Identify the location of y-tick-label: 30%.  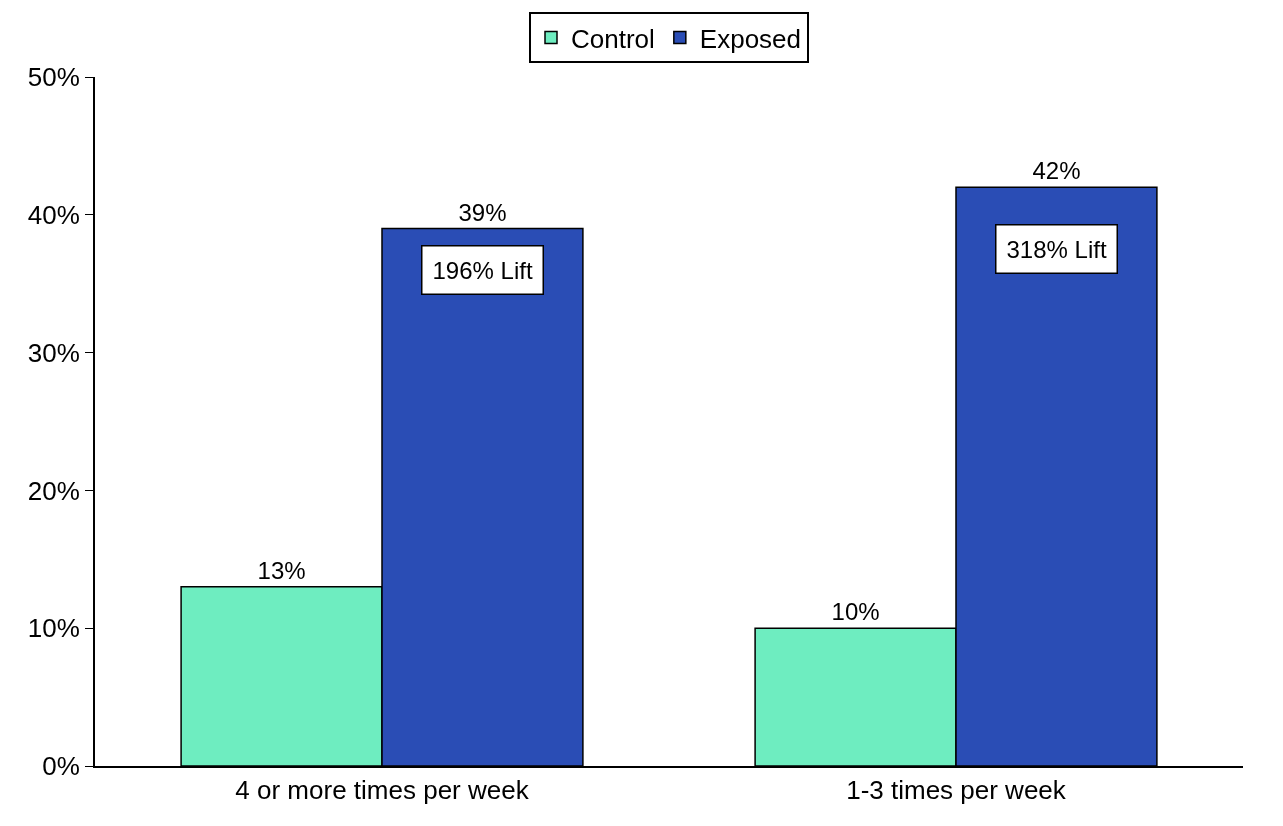
(53, 352).